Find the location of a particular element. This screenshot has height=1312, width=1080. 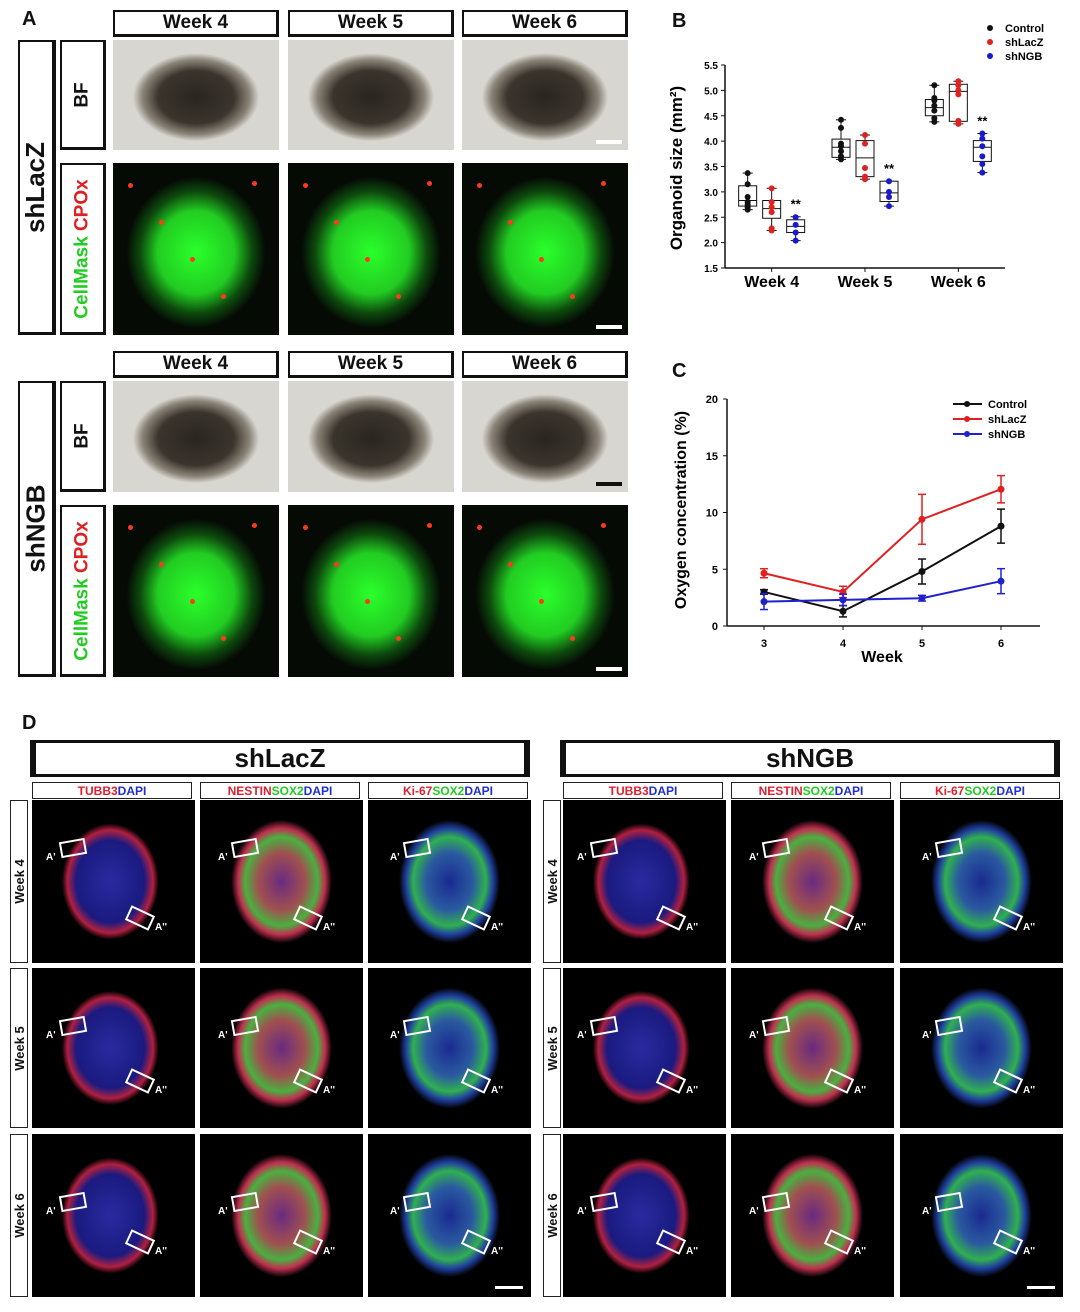

row-label-text: Week 6 is located at coordinates (552, 1215).